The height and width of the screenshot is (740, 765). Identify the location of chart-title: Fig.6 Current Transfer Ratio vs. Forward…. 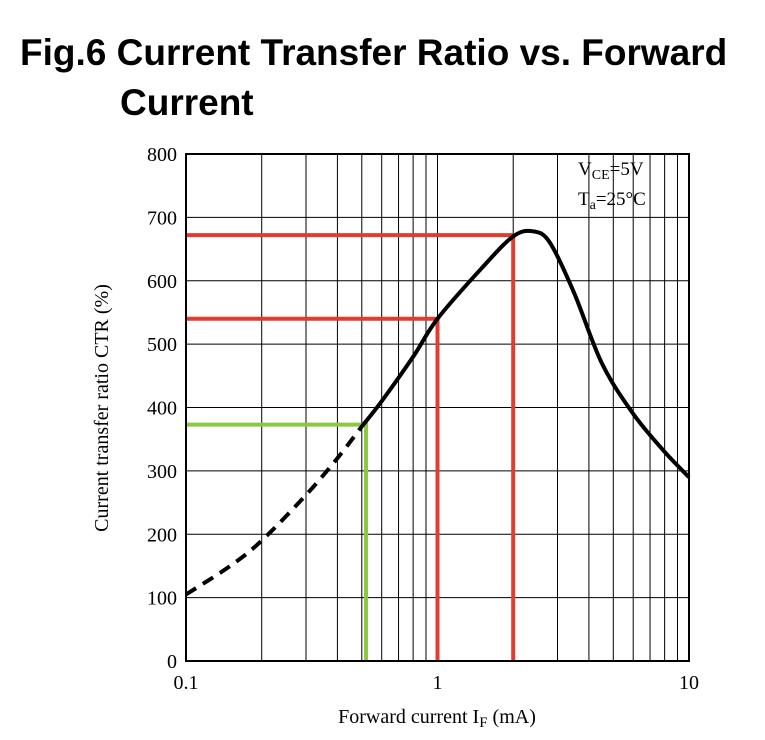
(390, 78).